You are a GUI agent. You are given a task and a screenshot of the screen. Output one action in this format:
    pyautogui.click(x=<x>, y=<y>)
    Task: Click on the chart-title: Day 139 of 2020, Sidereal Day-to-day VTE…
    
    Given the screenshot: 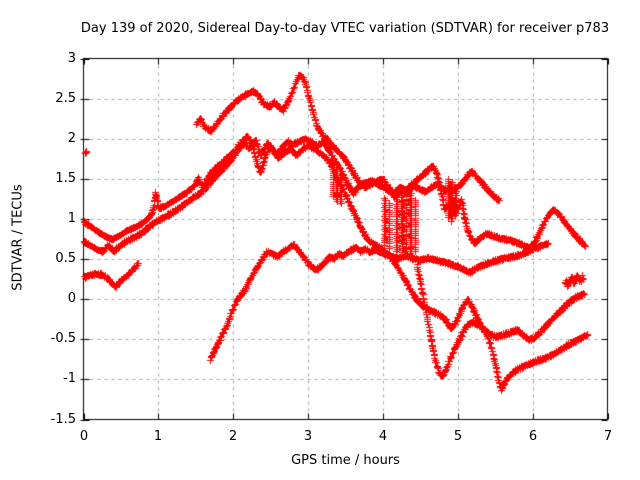 What is the action you would take?
    pyautogui.click(x=345, y=28)
    